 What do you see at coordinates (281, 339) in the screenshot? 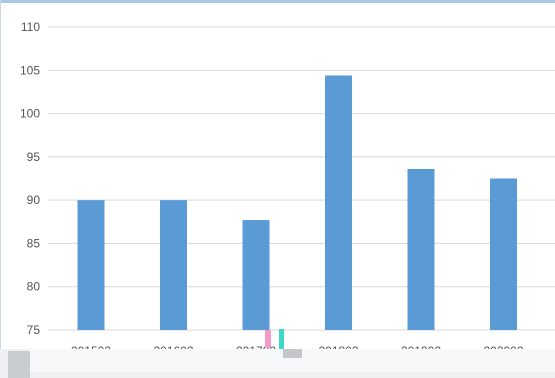
I see `selection-marker-cyan` at bounding box center [281, 339].